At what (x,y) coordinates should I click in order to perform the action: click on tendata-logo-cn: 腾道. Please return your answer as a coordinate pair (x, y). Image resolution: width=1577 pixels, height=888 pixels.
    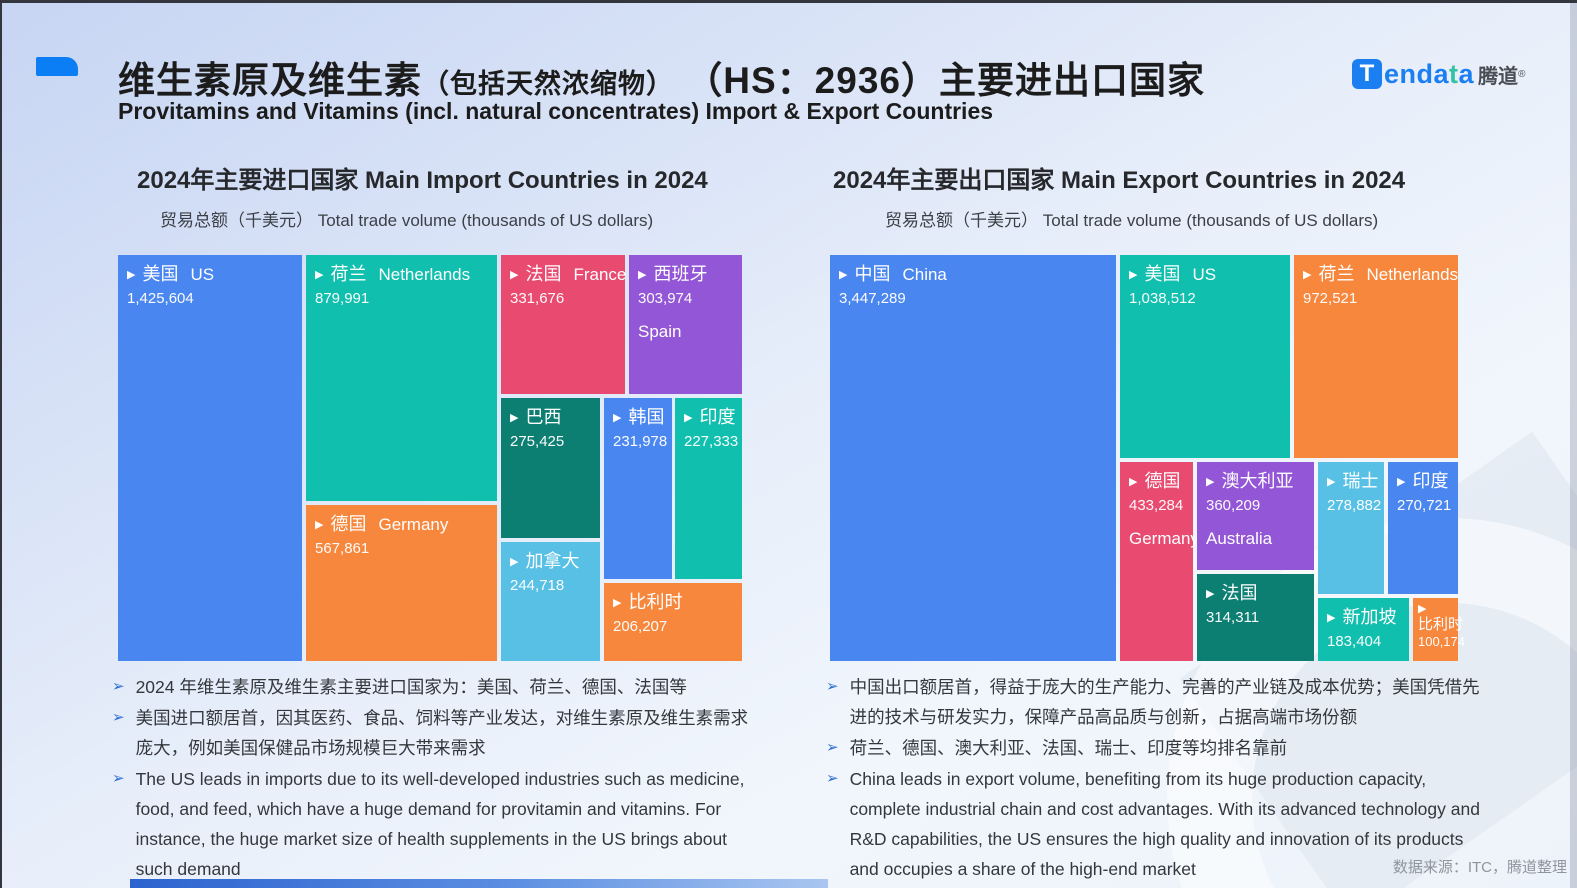
    Looking at the image, I should click on (1498, 76).